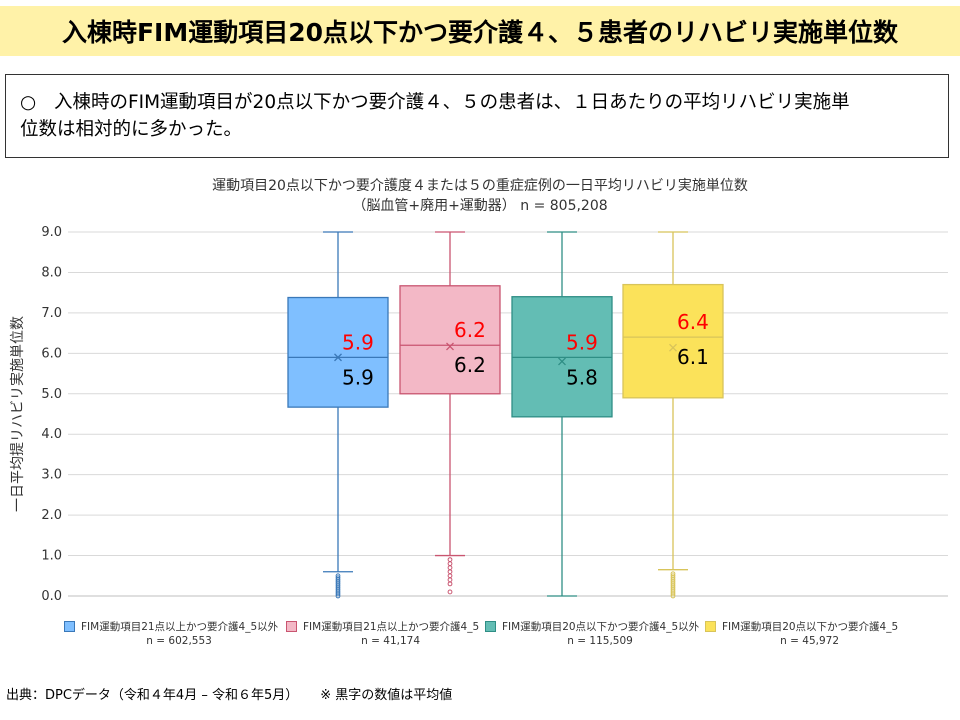 This screenshot has height=720, width=960. What do you see at coordinates (51, 394) in the screenshot?
I see `y-tick-label-5: 5.0` at bounding box center [51, 394].